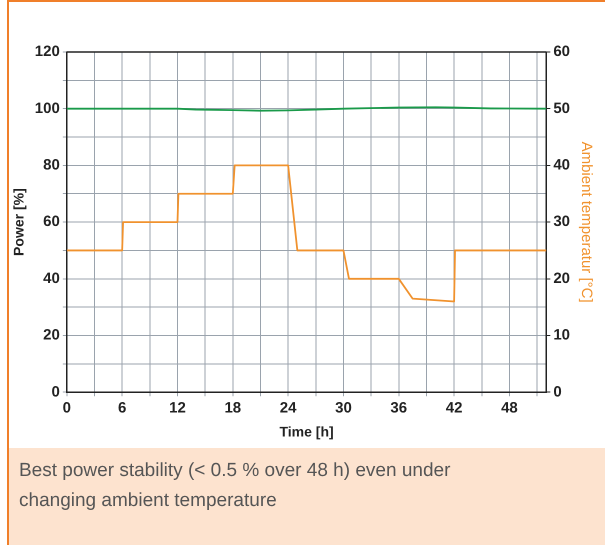  What do you see at coordinates (289, 407) in the screenshot?
I see `x-tick-label: 24` at bounding box center [289, 407].